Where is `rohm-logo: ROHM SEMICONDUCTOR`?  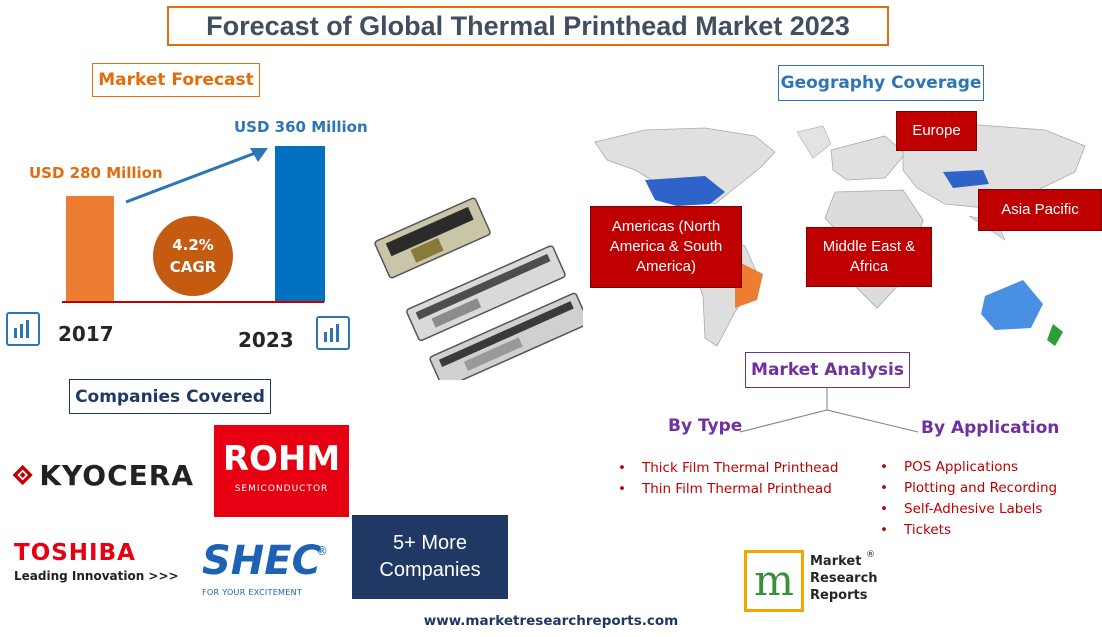 rohm-logo: ROHM SEMICONDUCTOR is located at coordinates (281, 471).